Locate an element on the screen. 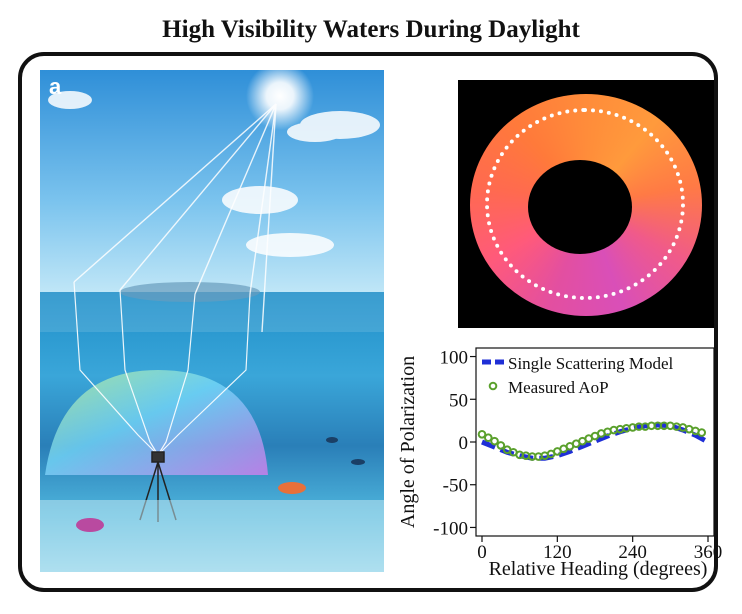 The height and width of the screenshot is (614, 742). x-tick-label: 120 is located at coordinates (557, 552).